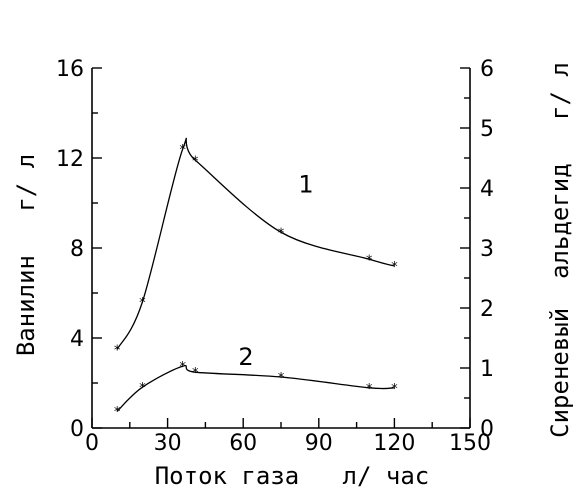  I want to click on y-right-tick-label: 1, so click(487, 369).